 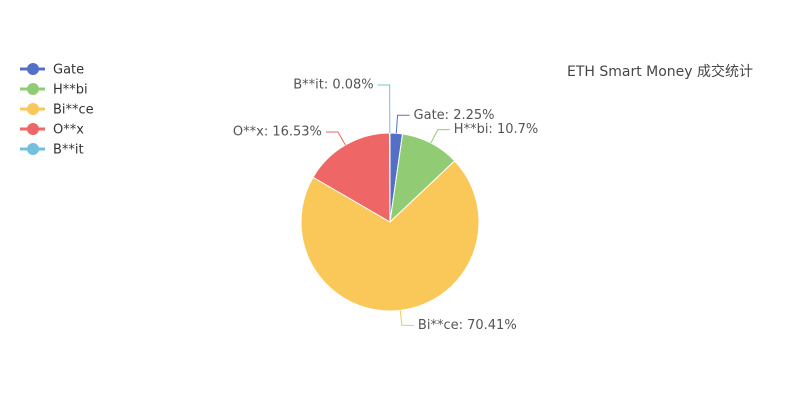 I want to click on data-label: O**x: 16.53%, so click(x=277, y=131).